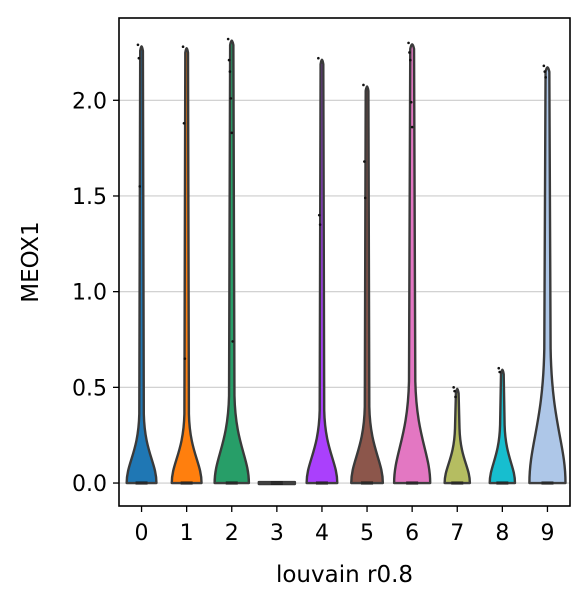  I want to click on x-axis-ticks: 0 1 2 3 4 5 6 7 8 9, so click(345, 526).